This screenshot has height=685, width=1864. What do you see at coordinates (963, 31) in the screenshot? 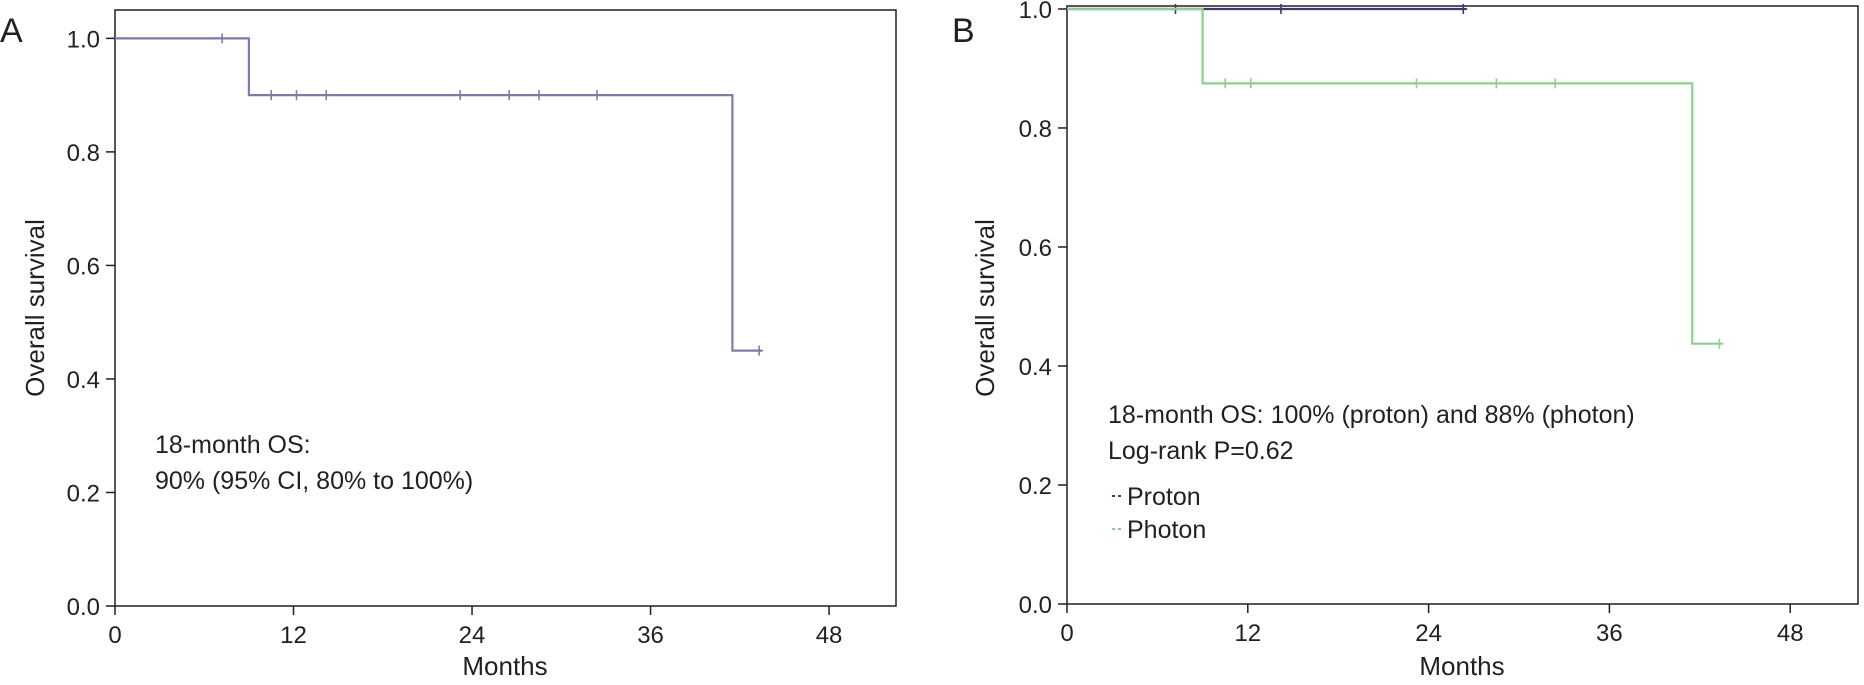
I see `panel-label-b: B` at bounding box center [963, 31].